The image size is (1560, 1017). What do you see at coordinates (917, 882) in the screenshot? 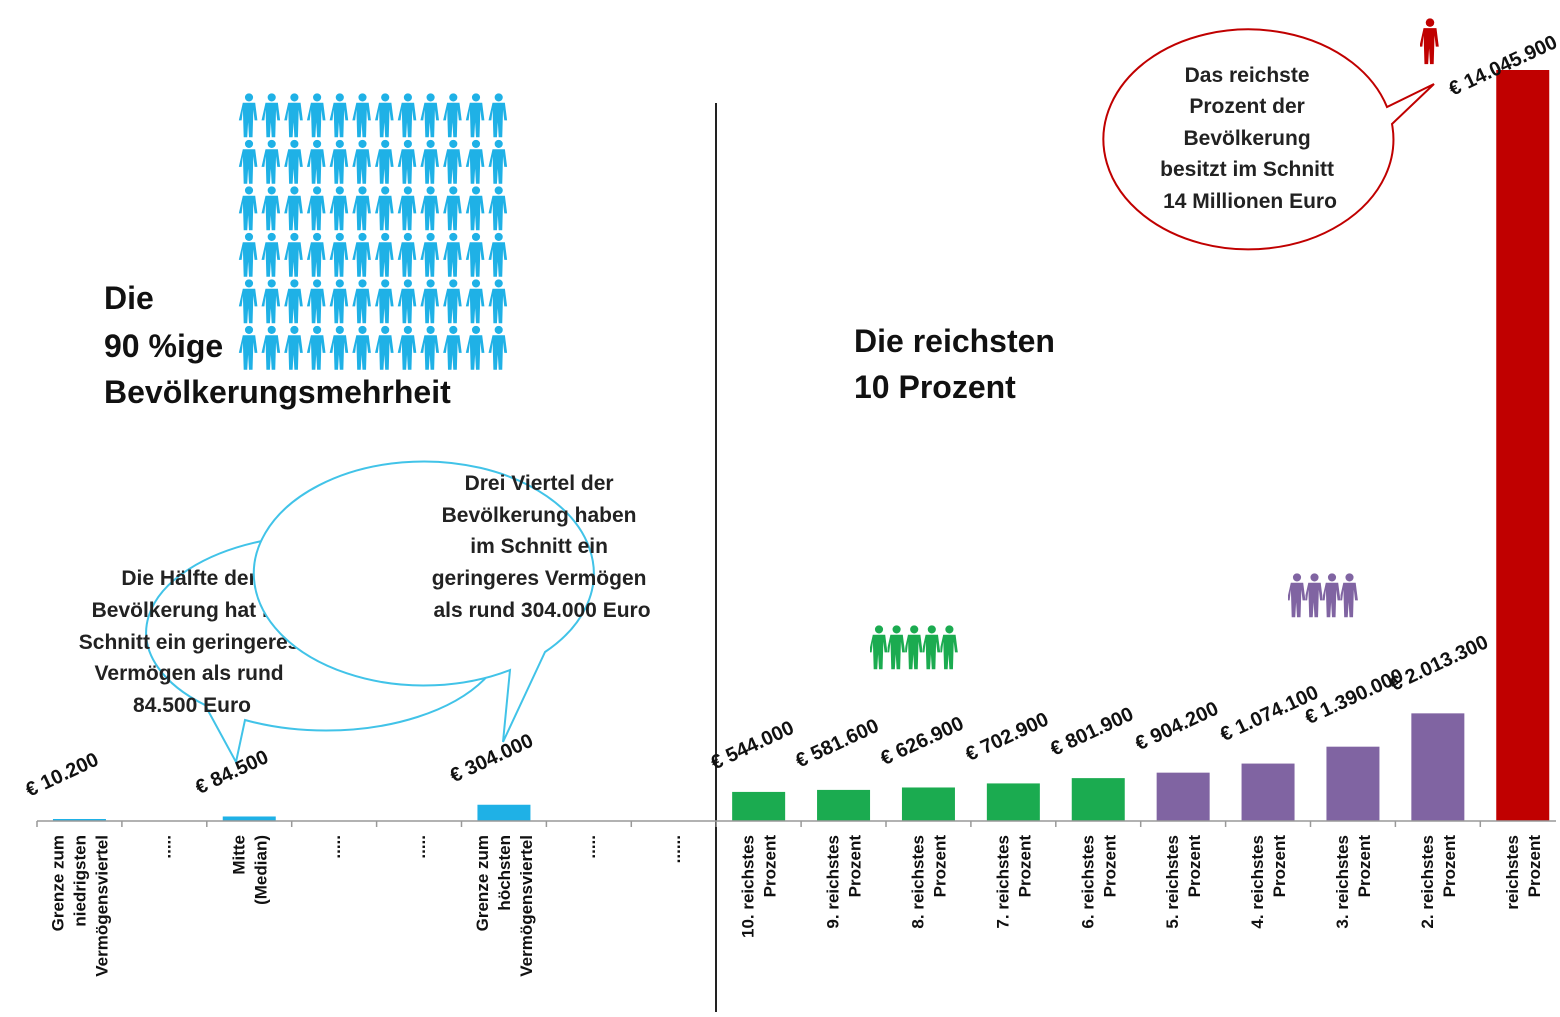
I see `category-label-line: 8. reichstes` at bounding box center [917, 882].